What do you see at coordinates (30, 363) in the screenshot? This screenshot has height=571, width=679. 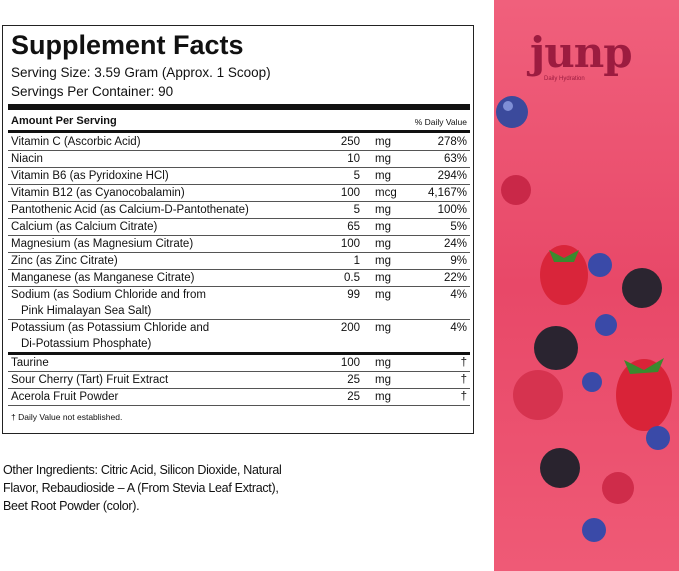 I see `nutrient-name: Taurine` at bounding box center [30, 363].